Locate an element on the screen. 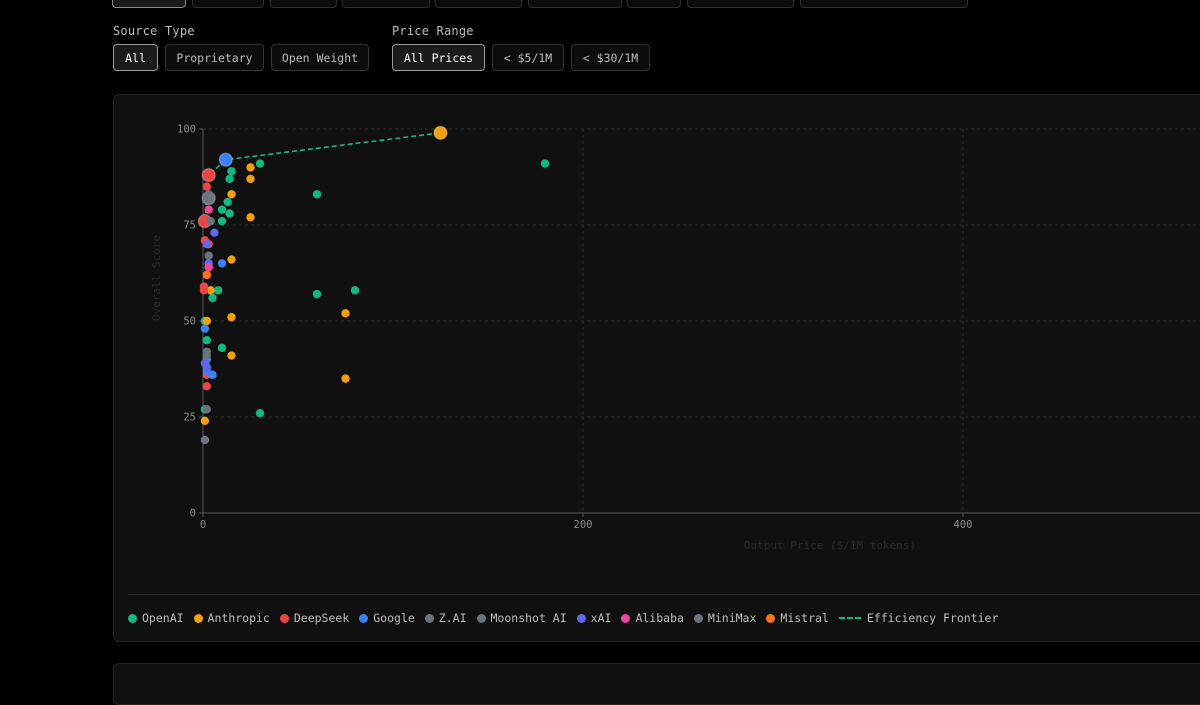  source-proprietary-button: Proprietary is located at coordinates (214, 57).